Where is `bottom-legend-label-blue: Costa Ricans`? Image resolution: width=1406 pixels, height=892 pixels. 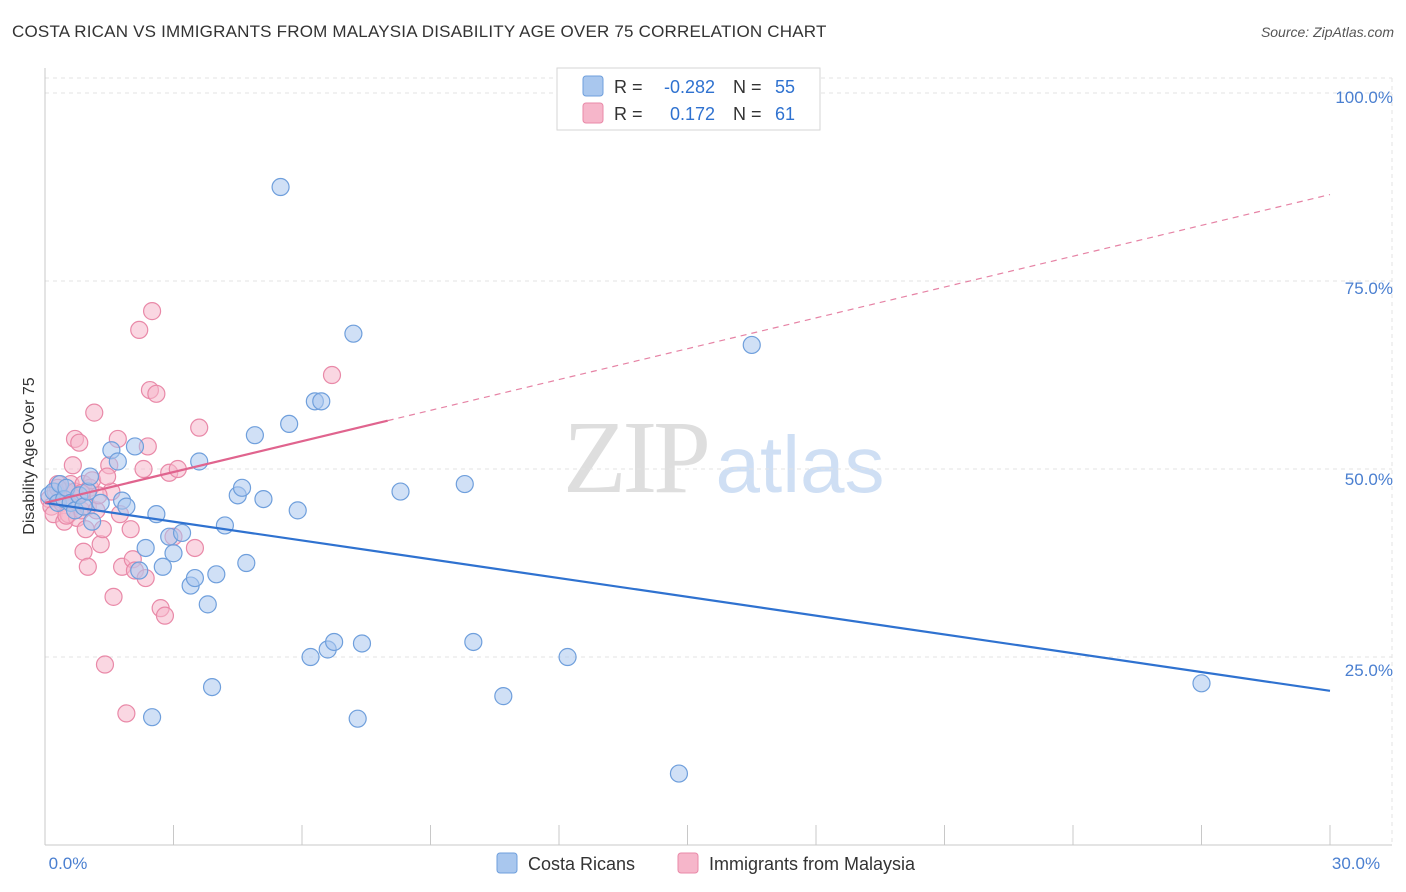
bottom-legend-label-blue: Costa Ricans is located at coordinates (581, 864).